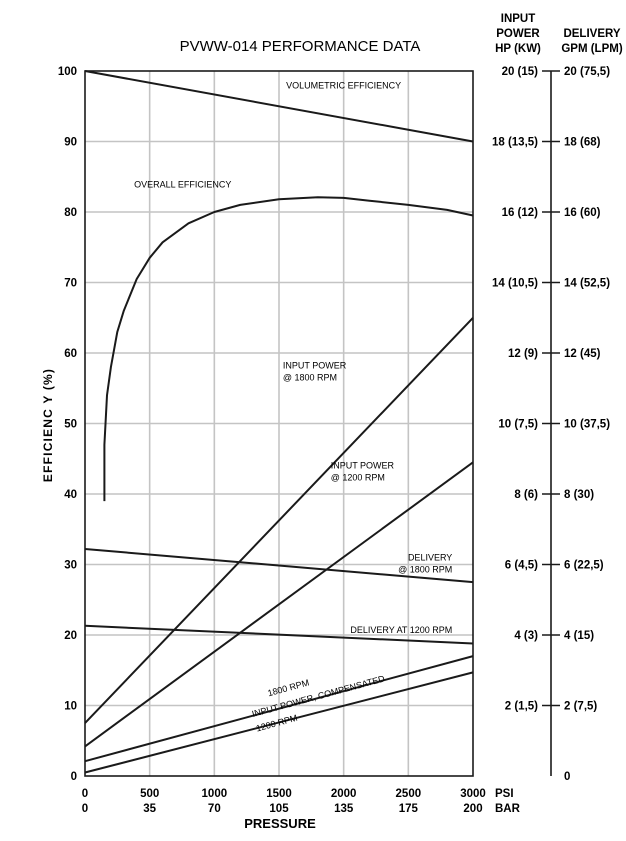 Image resolution: width=626 pixels, height=841 pixels. I want to click on power-tick-label-4: 10 (7,5), so click(518, 425).